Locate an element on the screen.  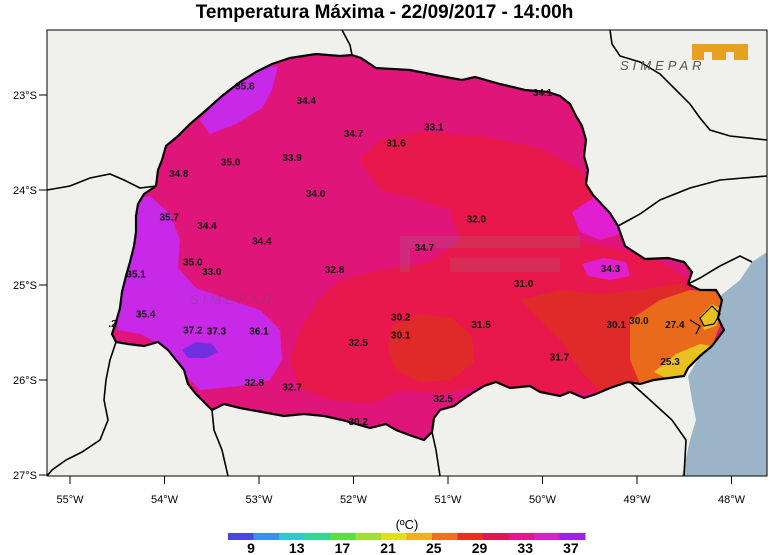
station-label: 34.3 is located at coordinates (611, 269).